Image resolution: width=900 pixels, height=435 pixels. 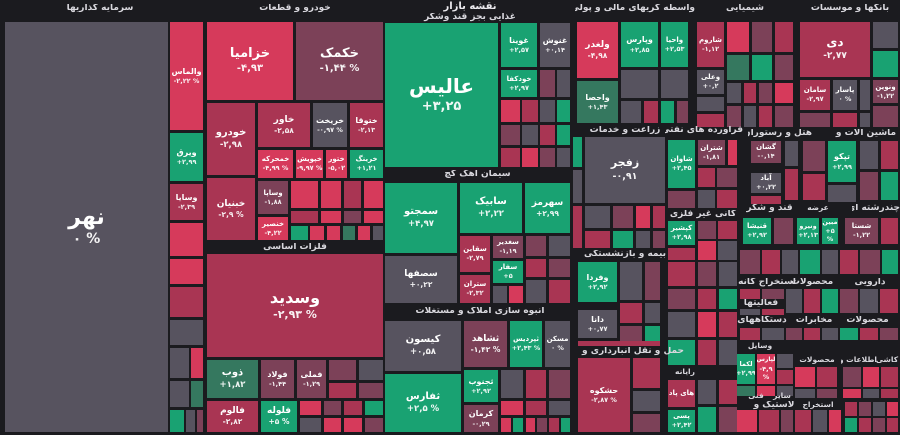 I want to click on tile-virq: ویرق +۲,۹۹, so click(x=186, y=157).